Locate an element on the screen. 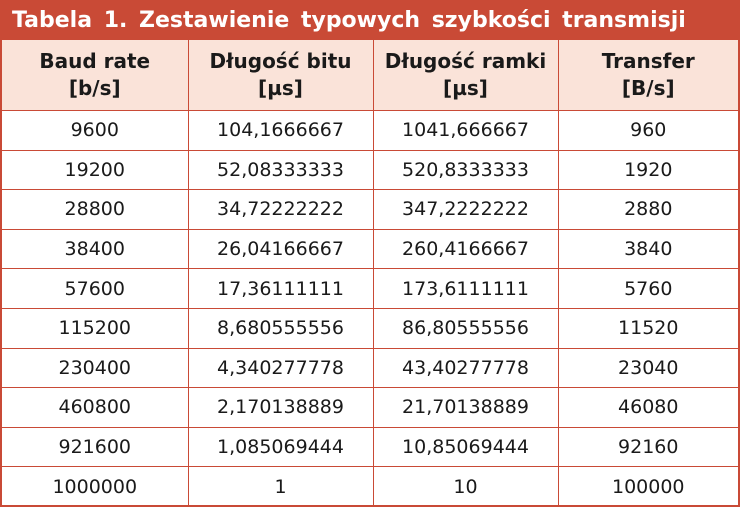 Image resolution: width=740 pixels, height=507 pixels. header-label: Baud rate is located at coordinates (95, 61).